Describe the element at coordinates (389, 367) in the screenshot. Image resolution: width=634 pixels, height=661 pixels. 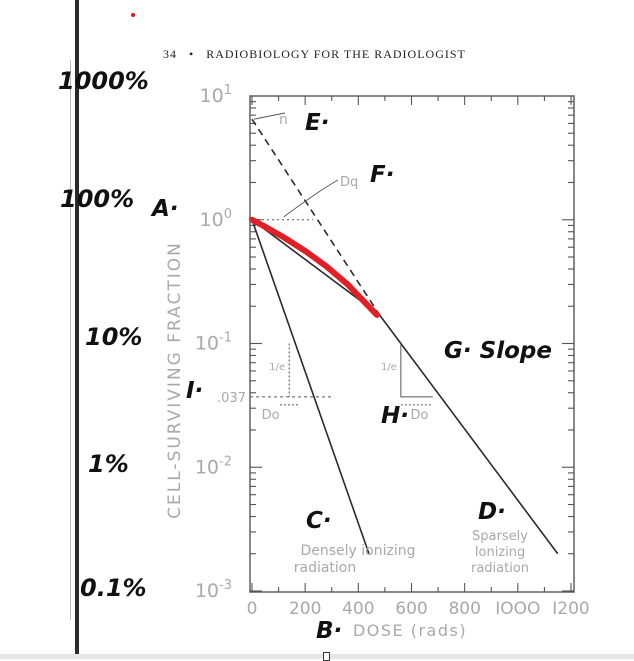
I see `label-one-over-e-right: 1/e` at that location.